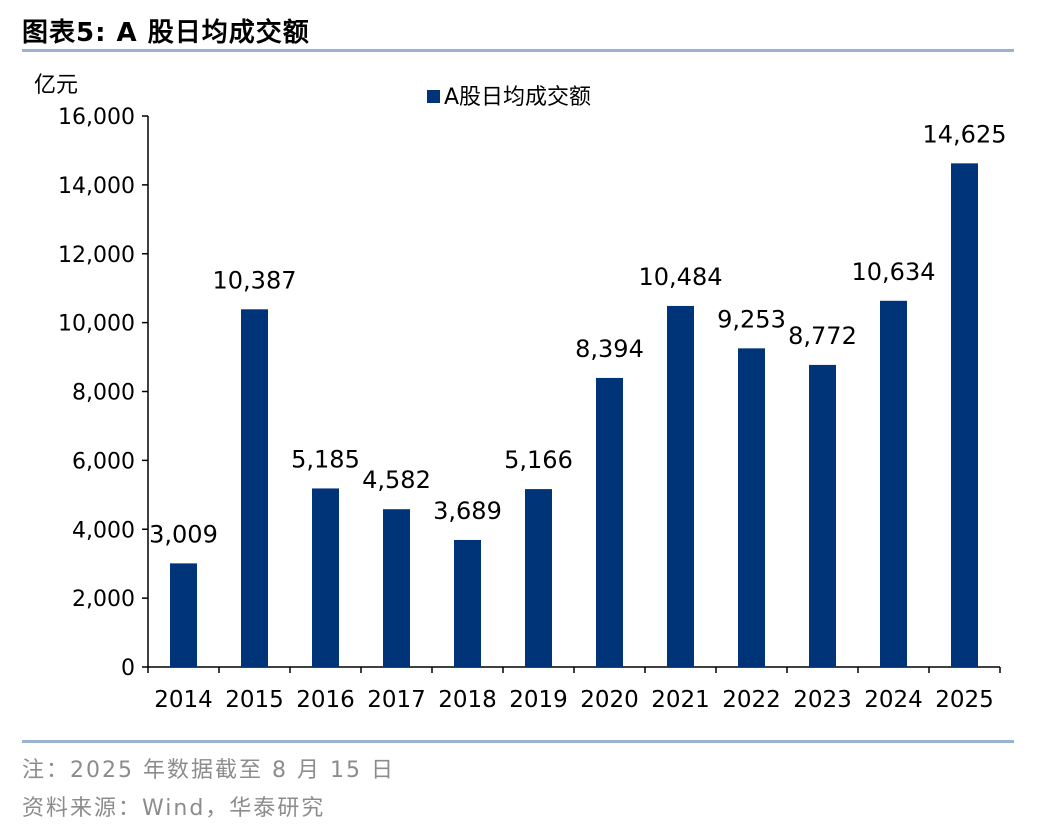 Image resolution: width=1048 pixels, height=832 pixels. What do you see at coordinates (894, 272) in the screenshot?
I see `data-label-2024: 10,634` at bounding box center [894, 272].